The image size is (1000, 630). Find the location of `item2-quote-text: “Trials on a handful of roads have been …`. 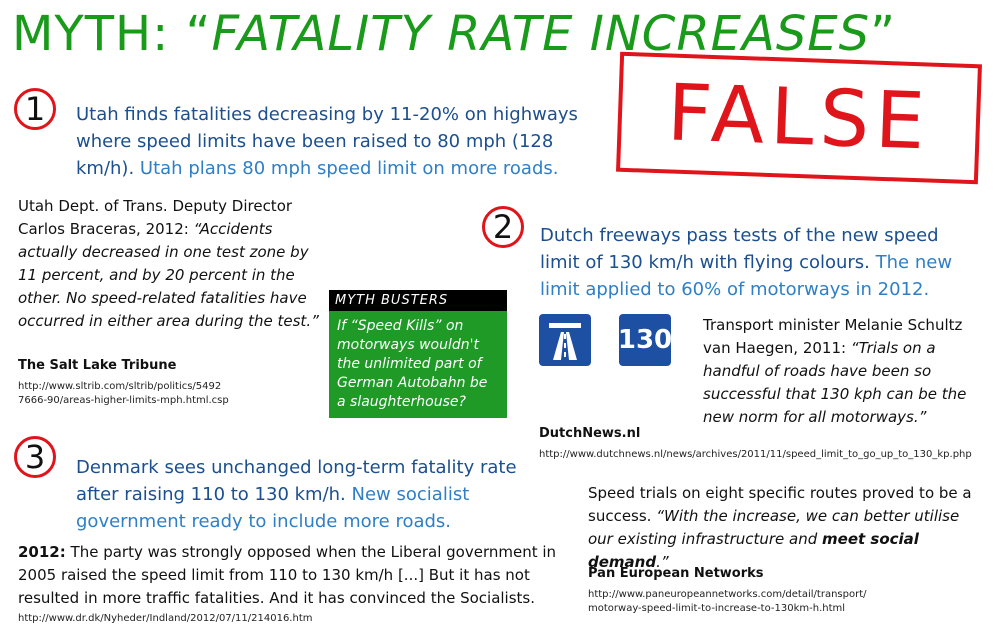

item2-quote-text: “Trials on a handful of roads have been … is located at coordinates (835, 382).